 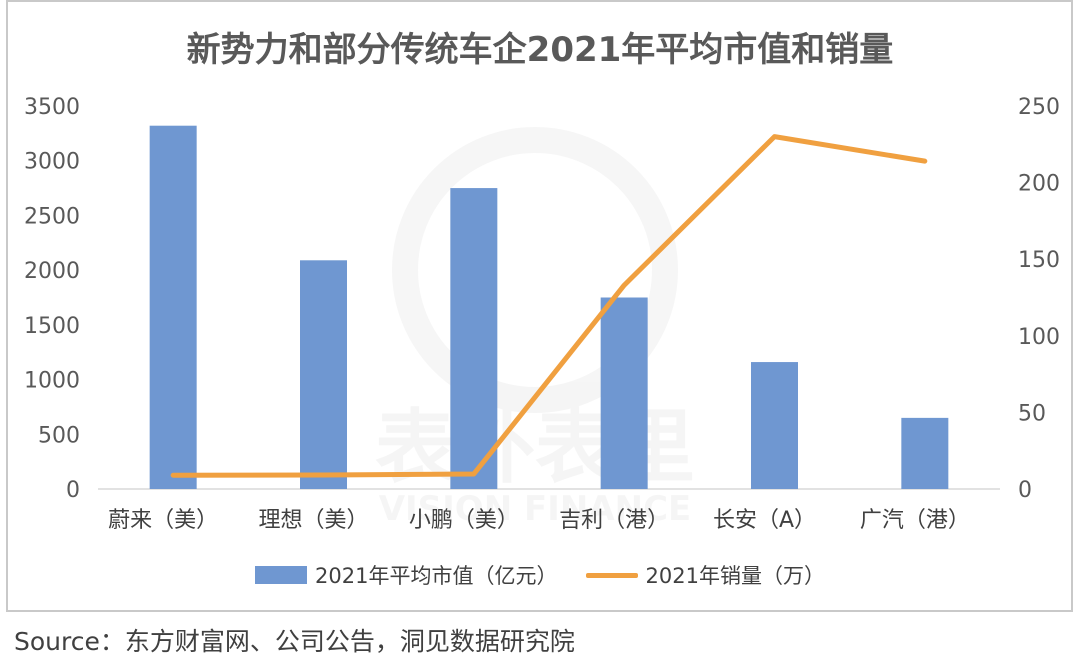 I want to click on y-right-tick-label: 50, so click(x=1032, y=413).